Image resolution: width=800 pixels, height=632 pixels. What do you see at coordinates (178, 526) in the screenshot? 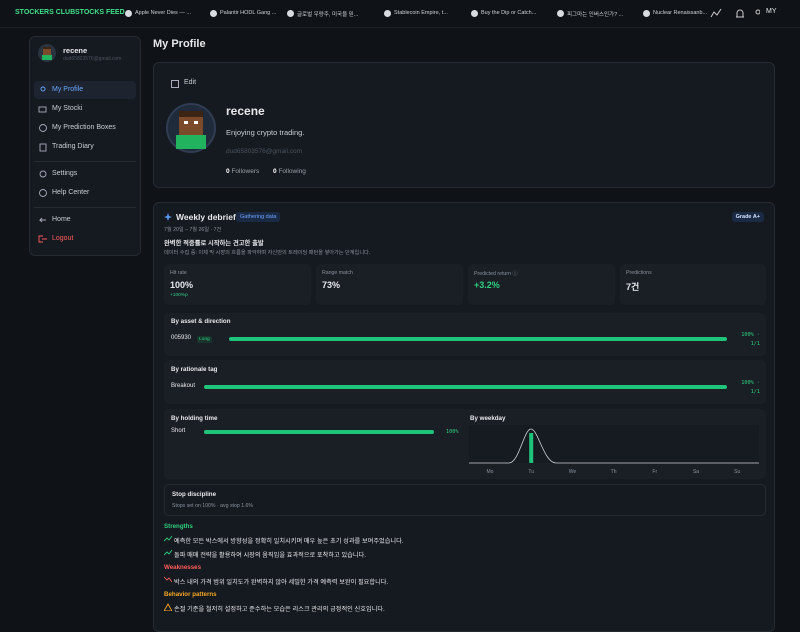
I see `strengths-title: Strengths` at bounding box center [178, 526].